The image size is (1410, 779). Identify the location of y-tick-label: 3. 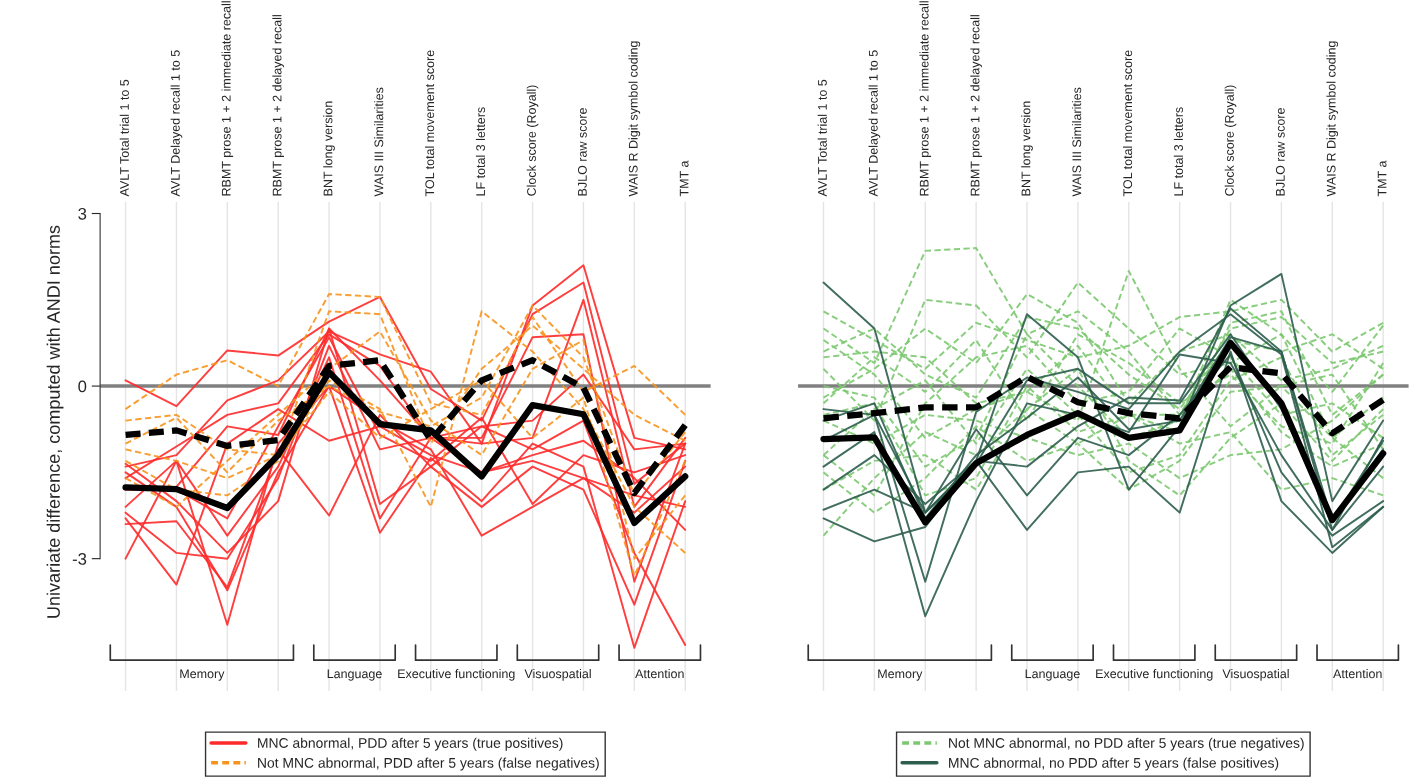
(82, 213).